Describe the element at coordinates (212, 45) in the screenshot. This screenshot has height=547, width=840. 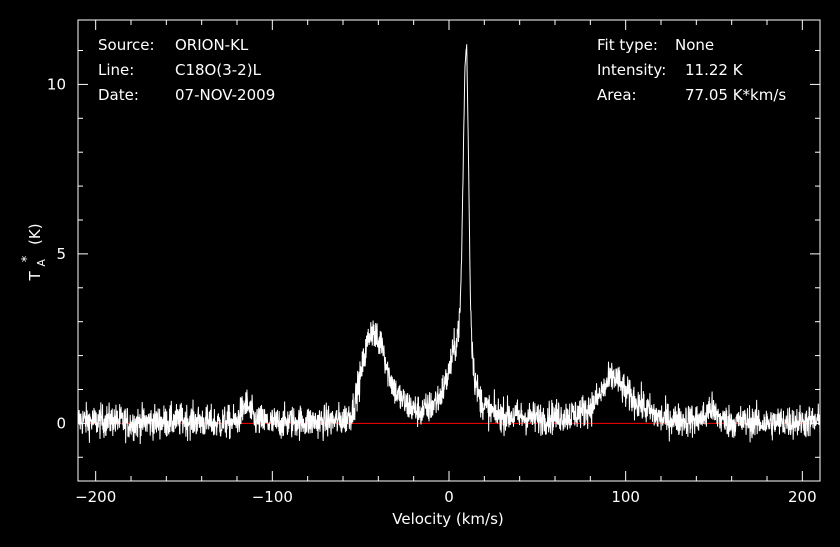
I see `info-source-value: ORION-KL` at that location.